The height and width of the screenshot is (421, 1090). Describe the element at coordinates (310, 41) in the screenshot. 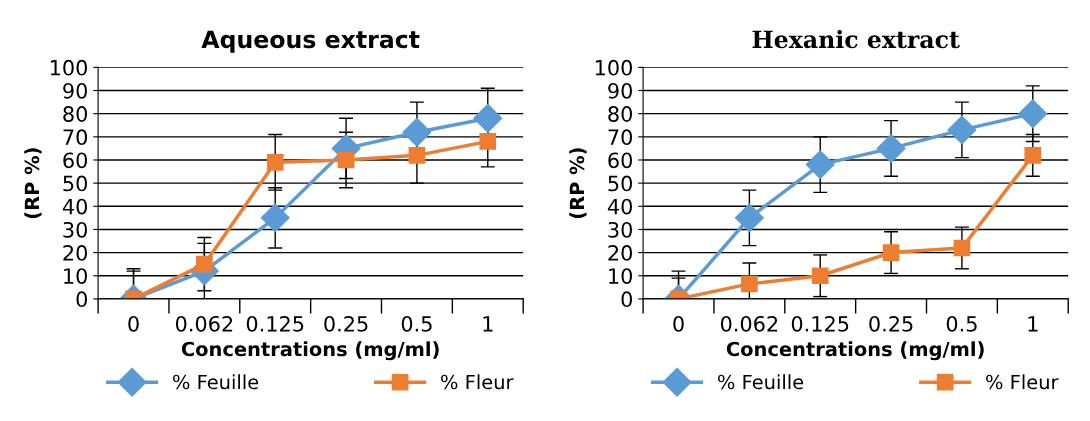

I see `chart-title: Aqueous extract` at that location.